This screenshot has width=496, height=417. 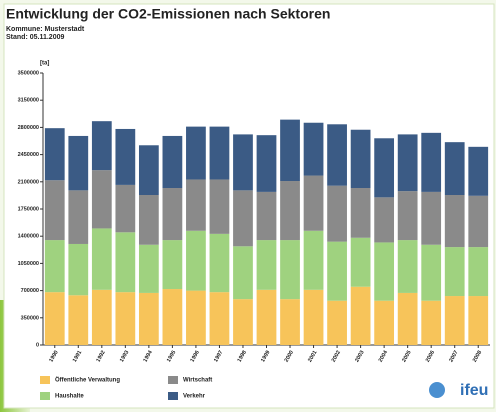 What do you see at coordinates (44, 64) in the screenshot?
I see `y-axis-label: [ta]` at bounding box center [44, 64].